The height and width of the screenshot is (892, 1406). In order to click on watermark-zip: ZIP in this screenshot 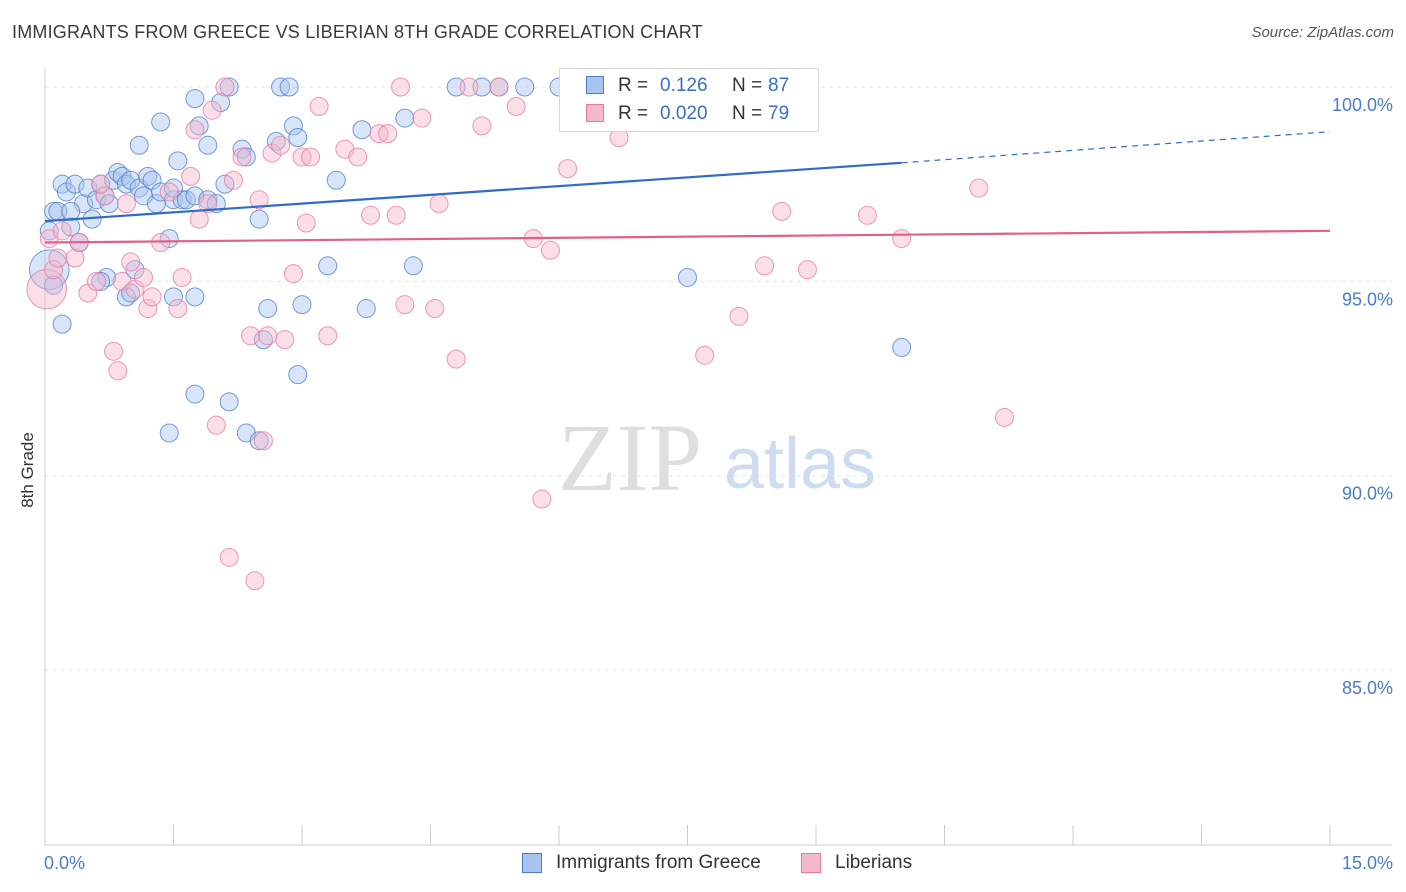, I will do `click(630, 457)`.